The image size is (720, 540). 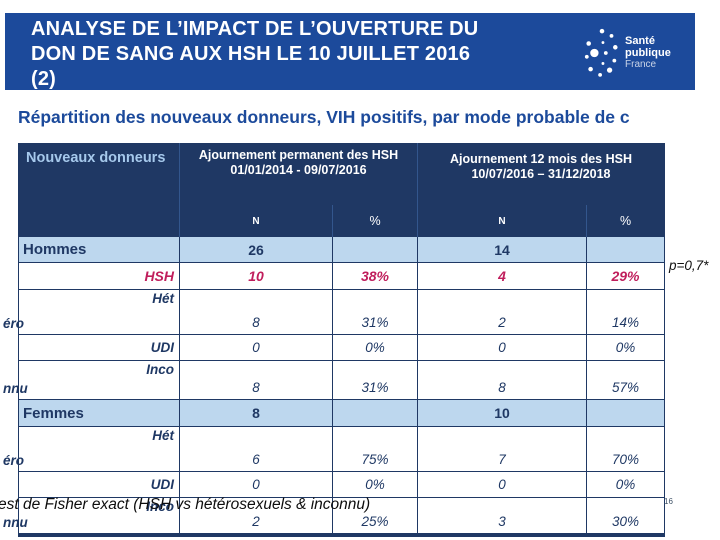 I want to click on row-hetero-femmes: Hét éro 6 75% 7 70%, so click(x=333, y=449).